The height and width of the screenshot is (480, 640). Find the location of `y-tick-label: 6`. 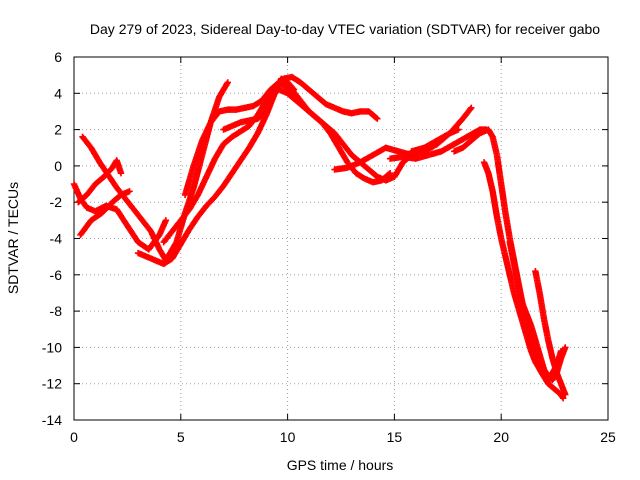

y-tick-label: 6 is located at coordinates (58, 57).